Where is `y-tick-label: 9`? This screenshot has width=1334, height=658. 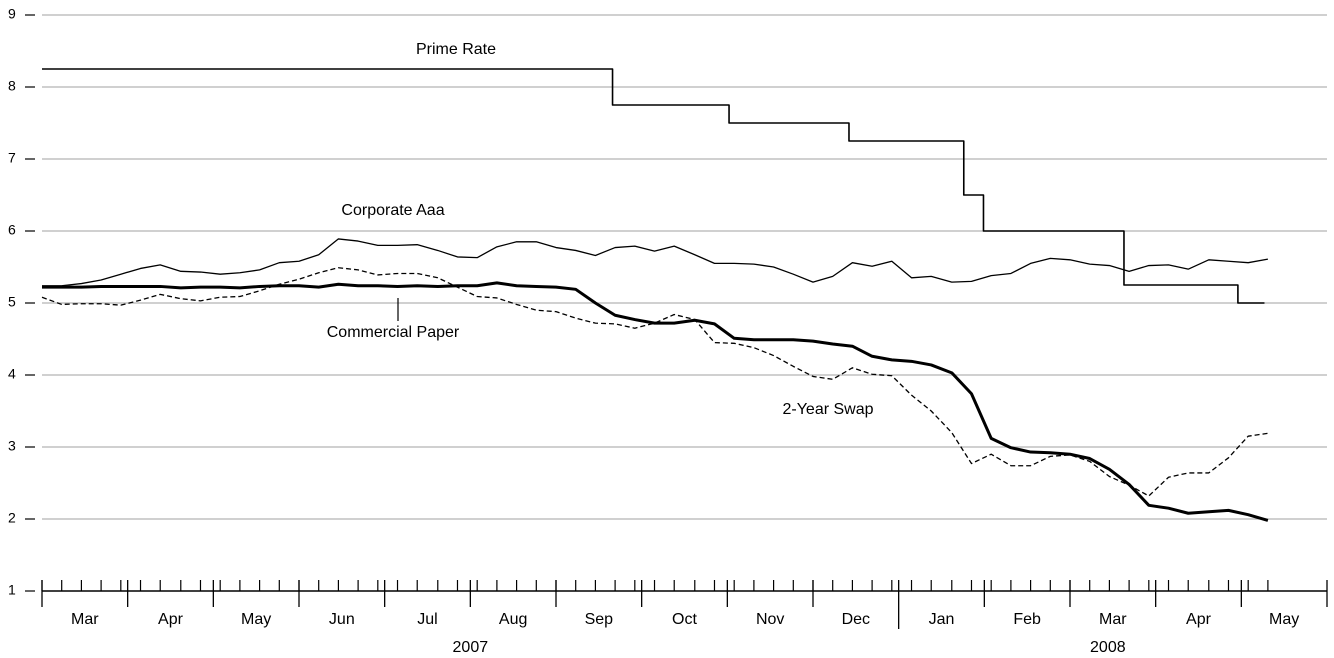 y-tick-label: 9 is located at coordinates (12, 14).